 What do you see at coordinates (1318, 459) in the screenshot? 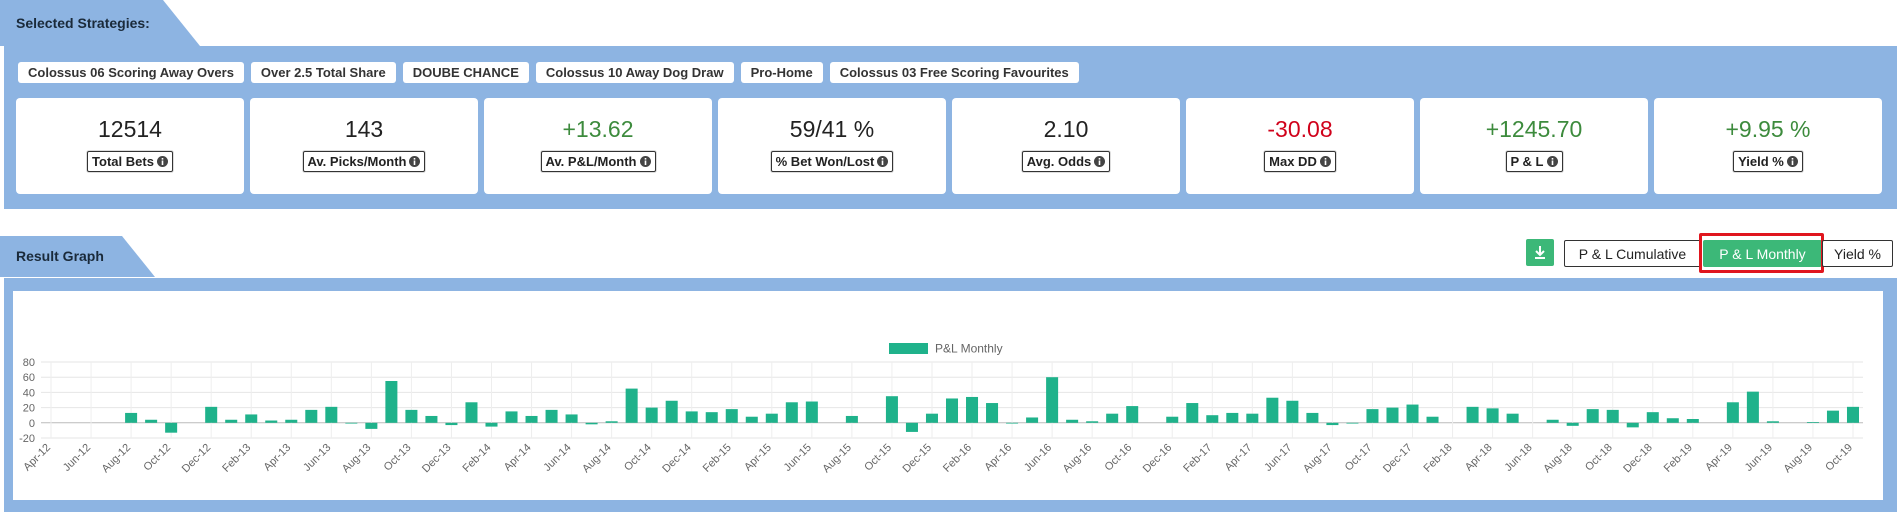
I see `x-tick-label: Aug-17` at bounding box center [1318, 459].